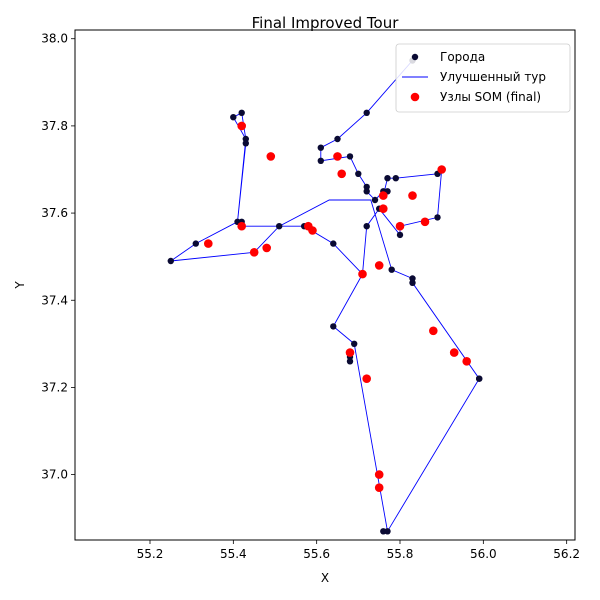 Image resolution: width=600 pixels, height=600 pixels. I want to click on y-tick-label: 37.4, so click(54, 300).